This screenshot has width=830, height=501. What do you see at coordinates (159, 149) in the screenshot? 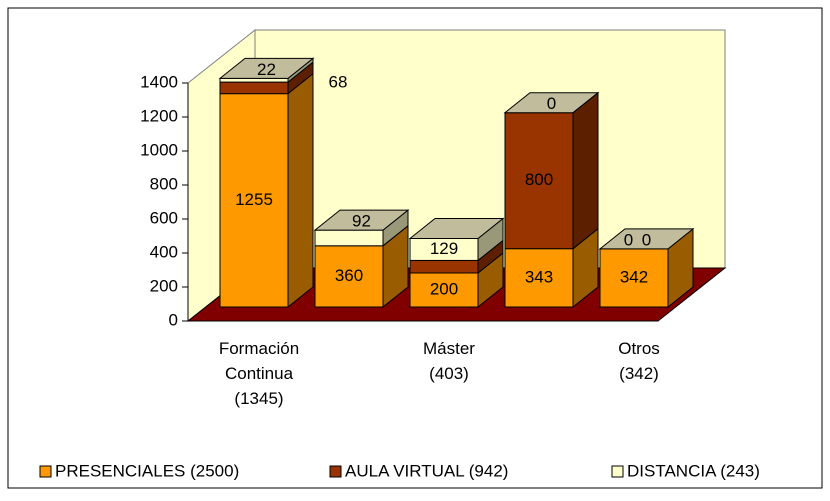
I see `y-tick-label: 1000` at bounding box center [159, 149].